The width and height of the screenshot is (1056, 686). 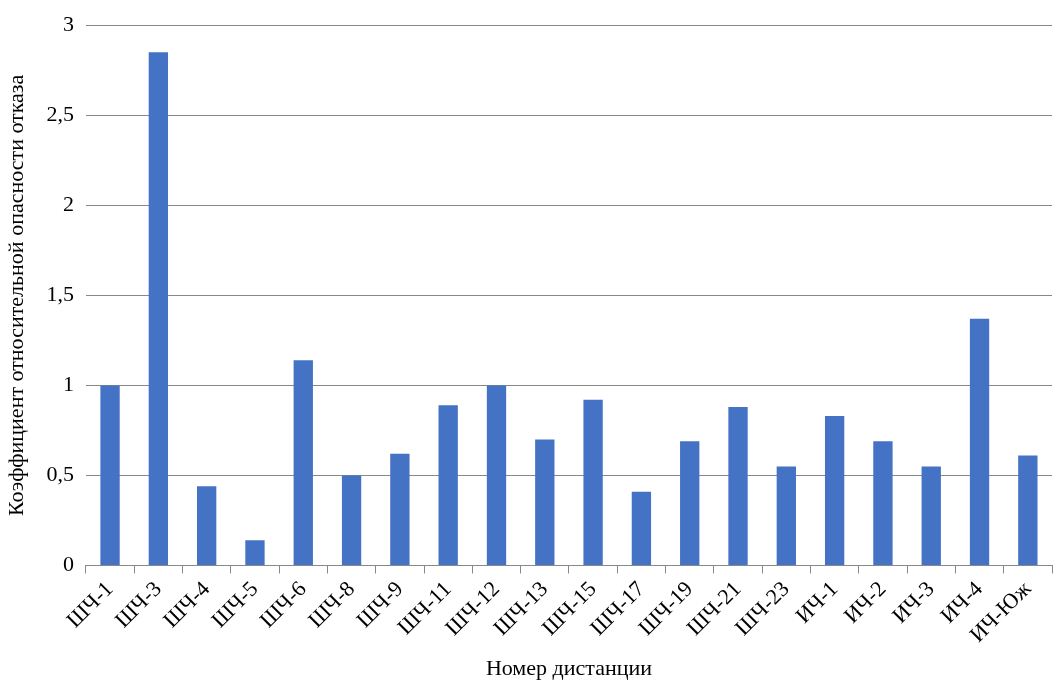 I want to click on y-tick-label: 2, so click(x=68, y=204).